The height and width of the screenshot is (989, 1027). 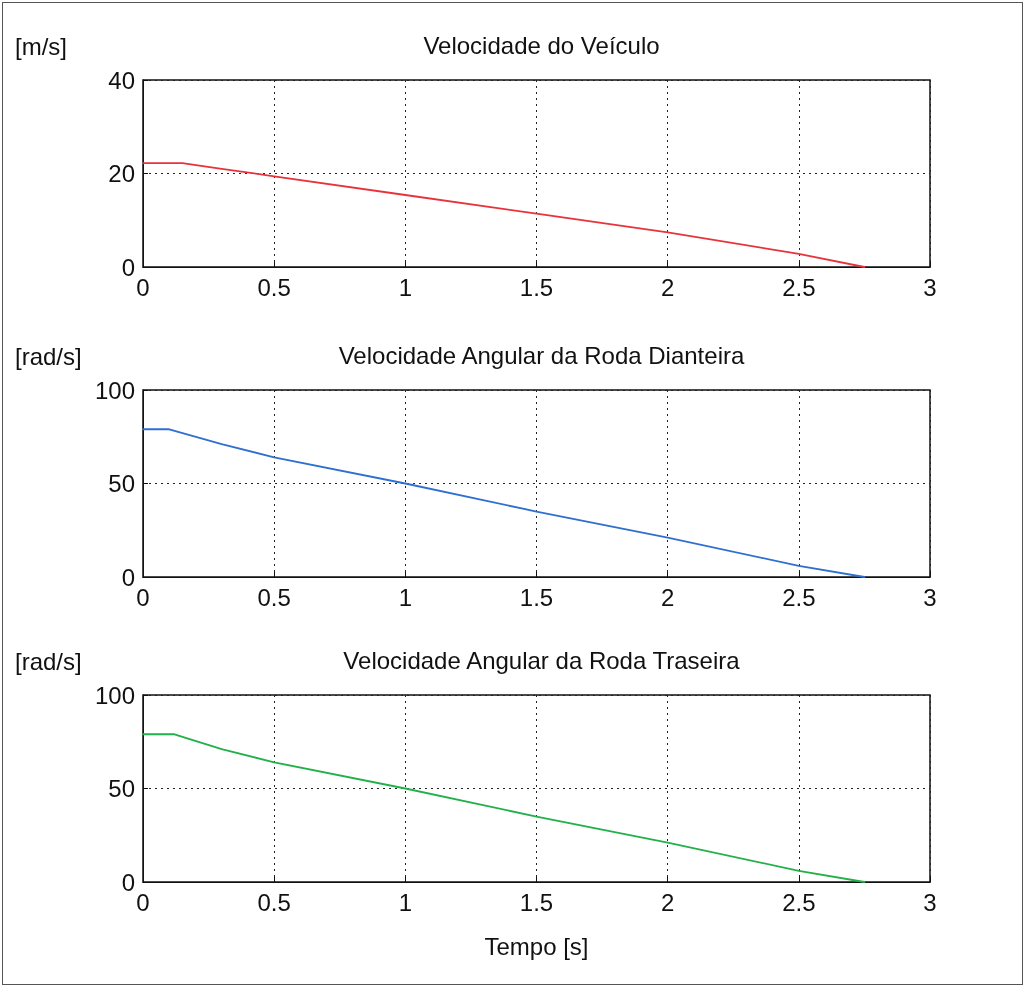 What do you see at coordinates (121, 80) in the screenshot?
I see `y-tick-label: 40` at bounding box center [121, 80].